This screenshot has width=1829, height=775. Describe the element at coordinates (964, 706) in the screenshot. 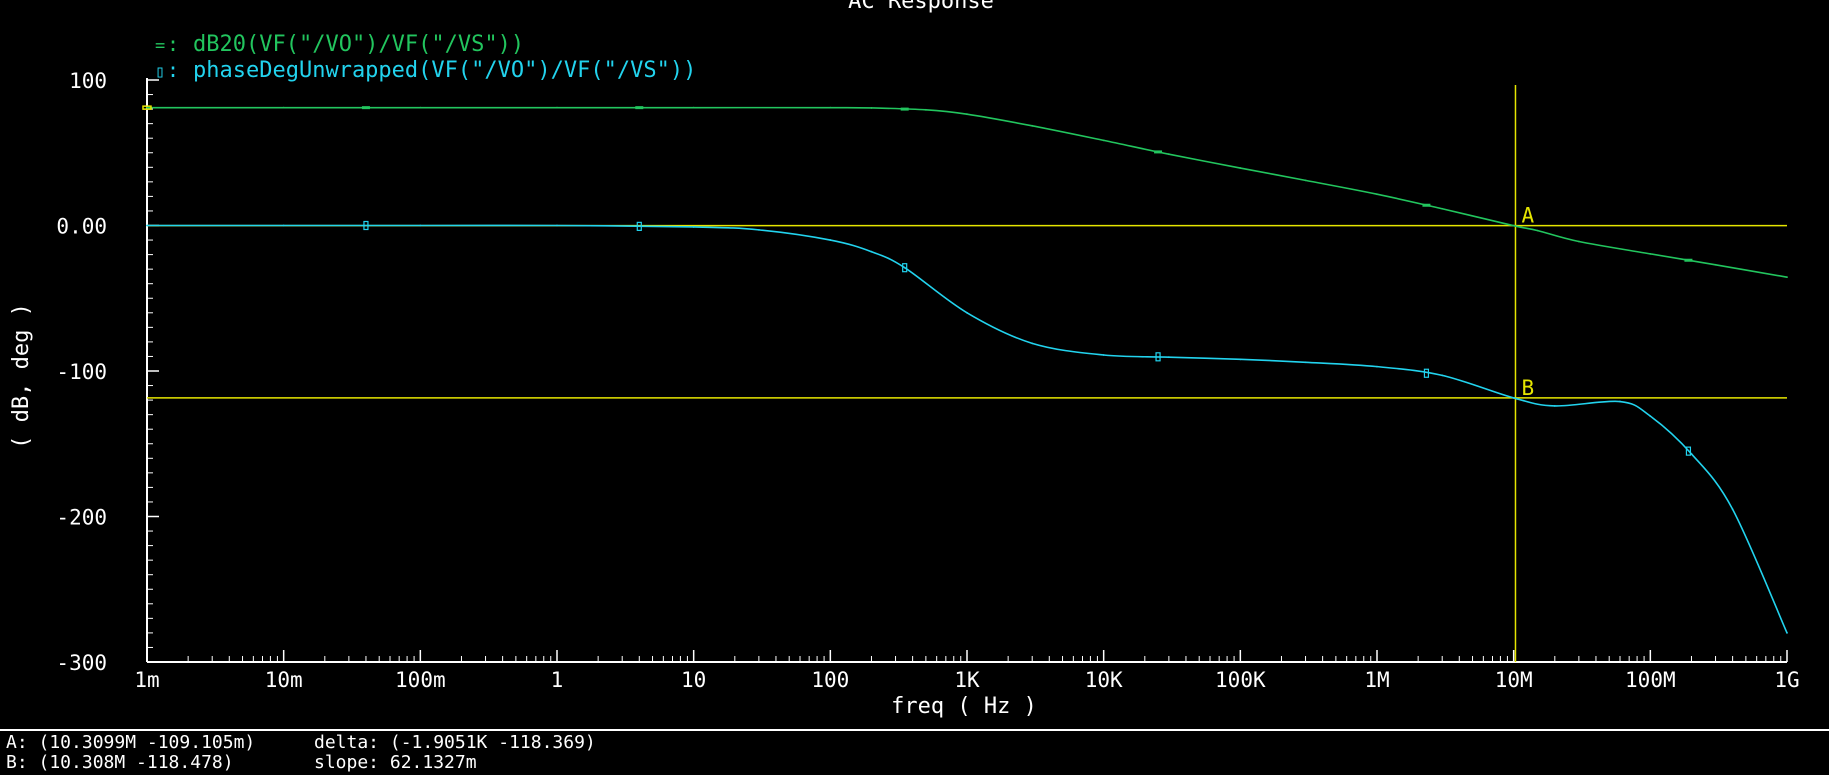

I see `x-axis-label: freq ( Hz )` at that location.